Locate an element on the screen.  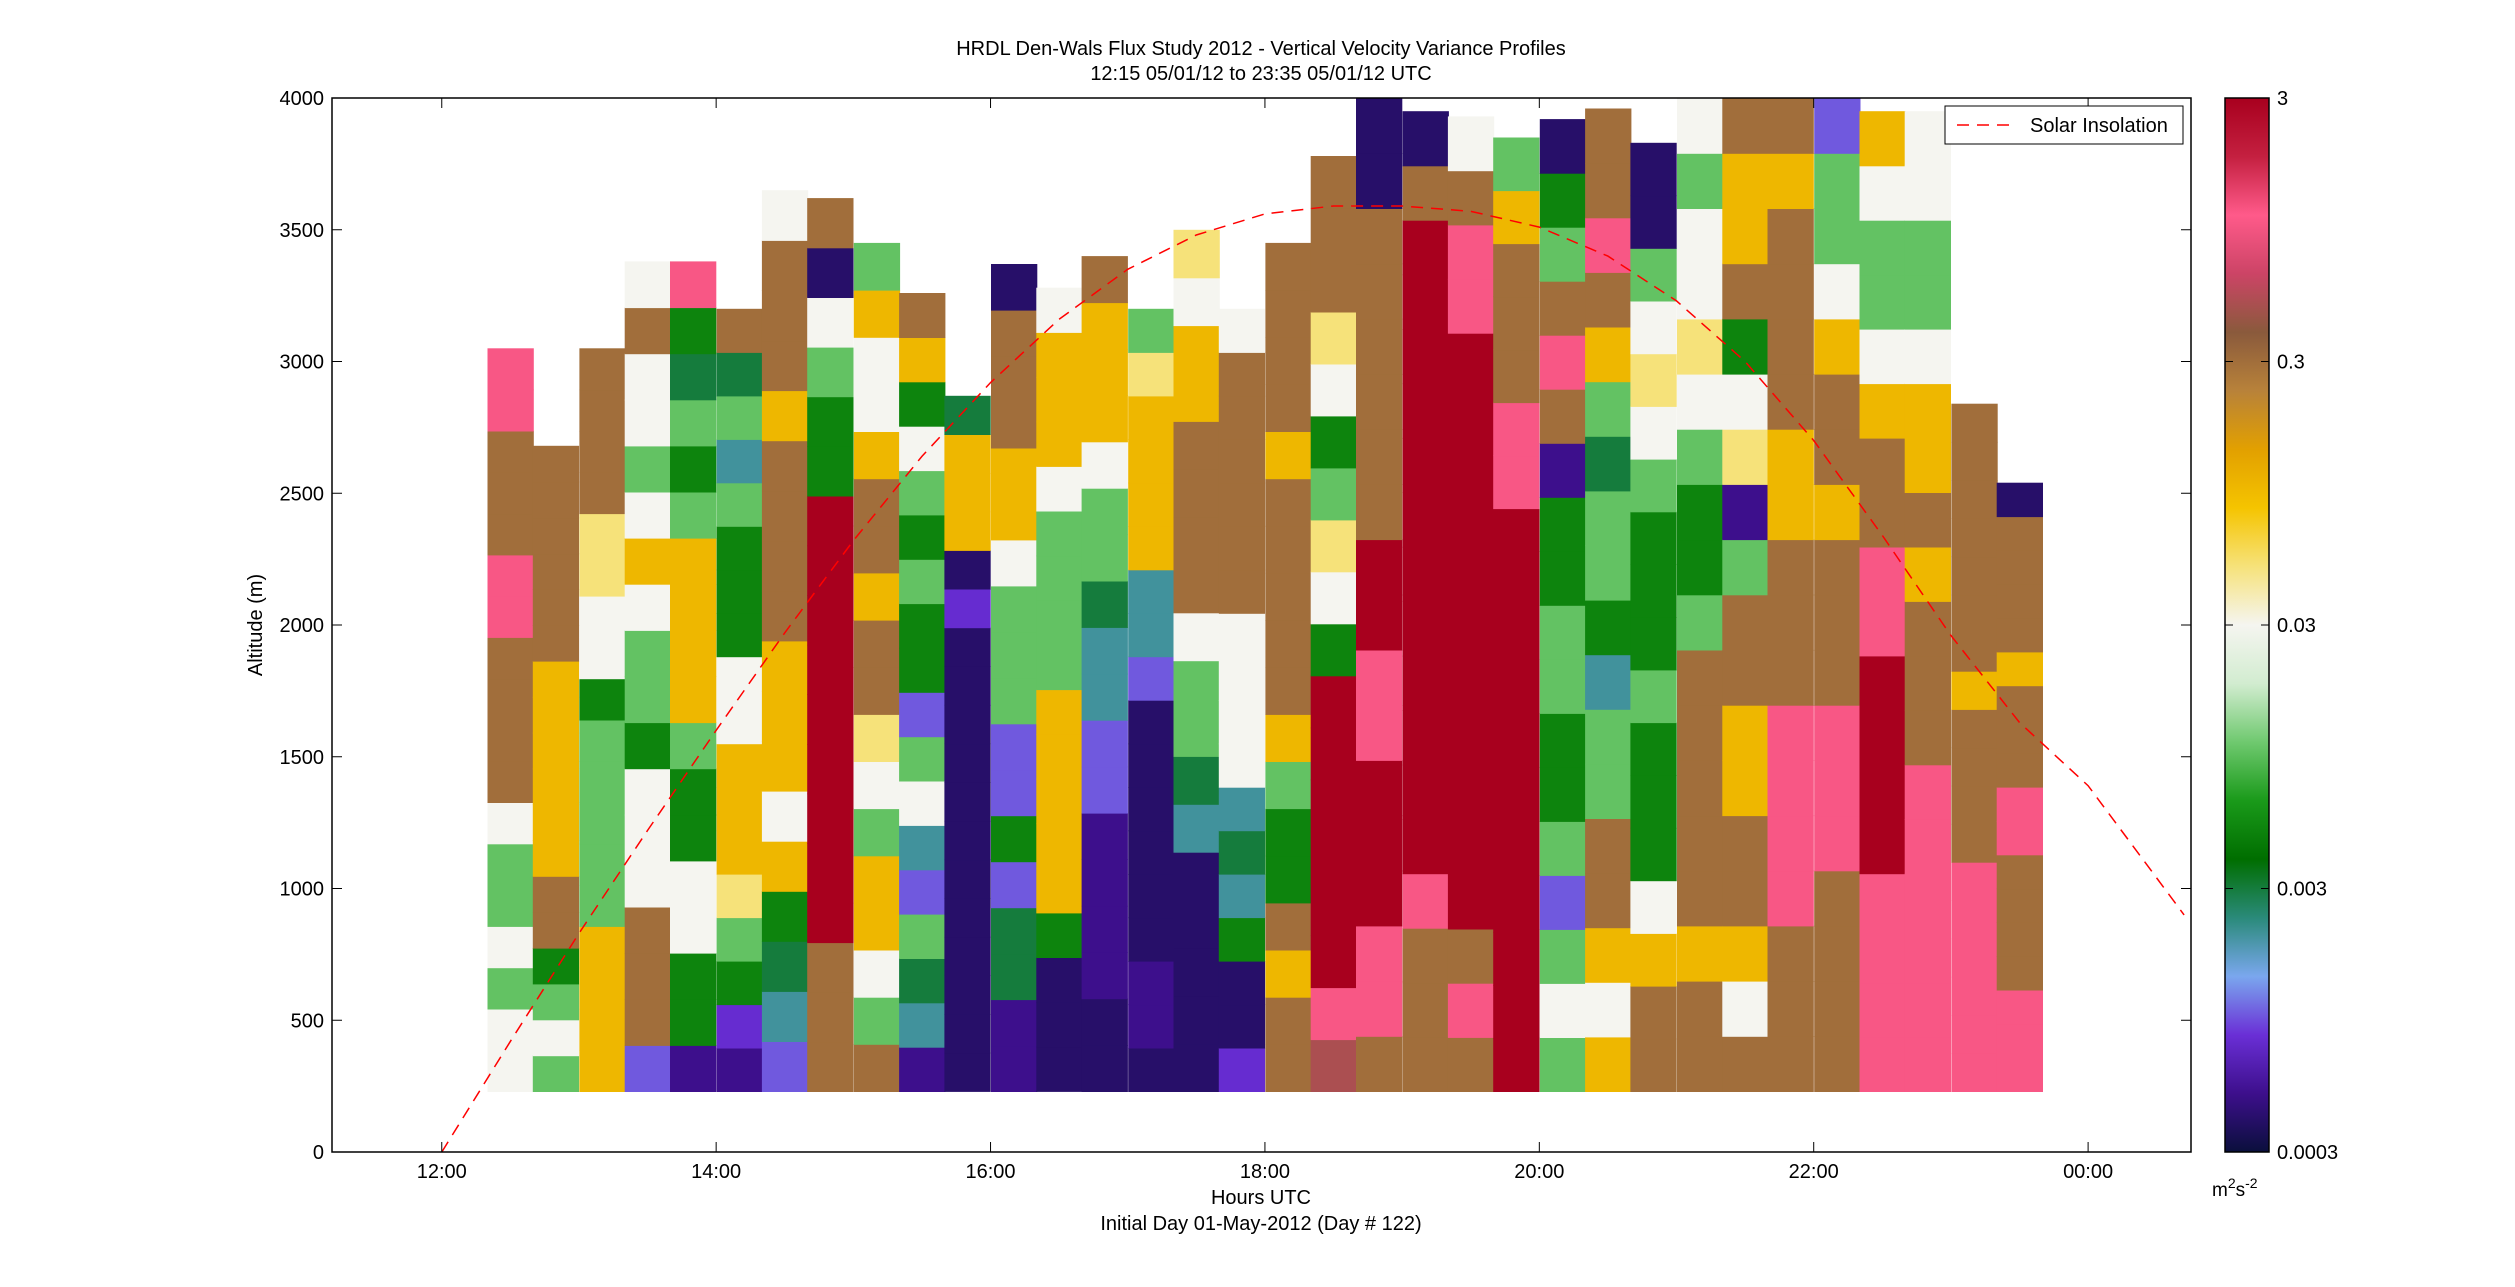
colorbar-tick-label: 0.003 is located at coordinates (2302, 890).